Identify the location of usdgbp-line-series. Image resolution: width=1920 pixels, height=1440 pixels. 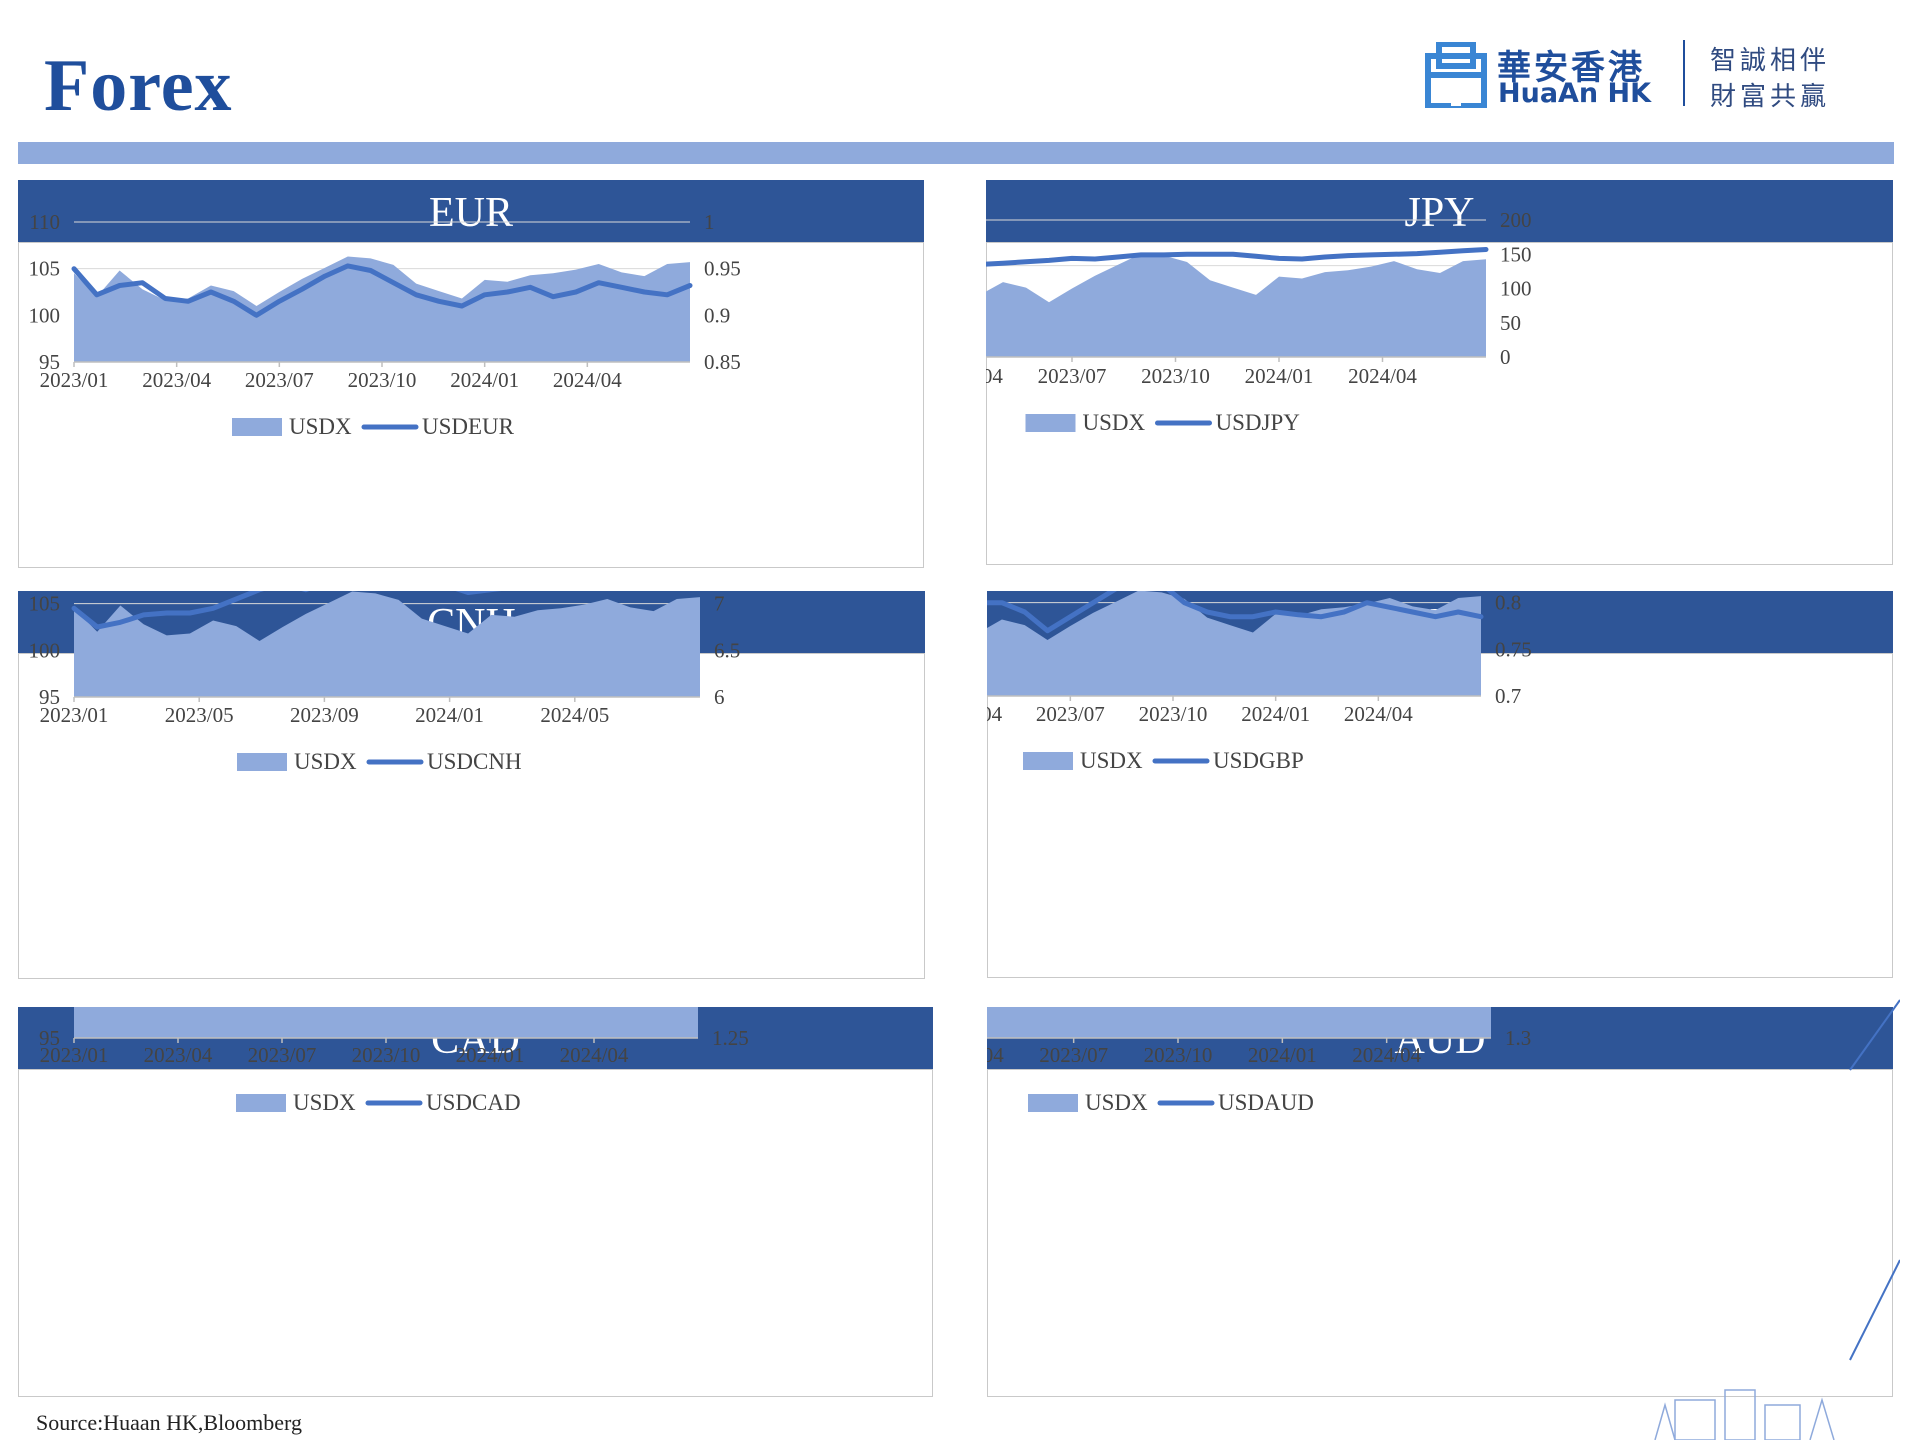
(1235, 612).